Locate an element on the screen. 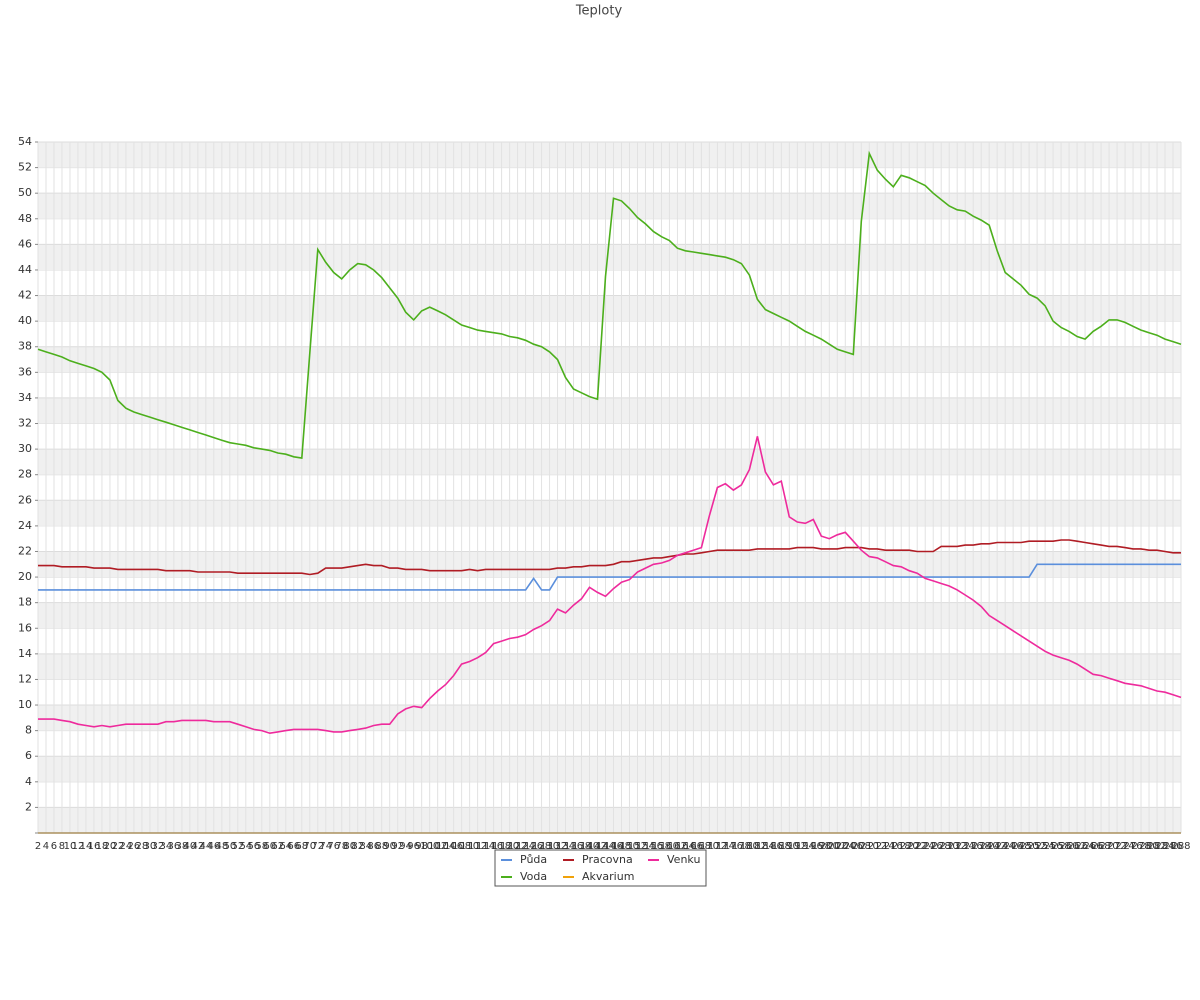 This screenshot has height=1000, width=1200. x-tick-label: 96 is located at coordinates (413, 846).